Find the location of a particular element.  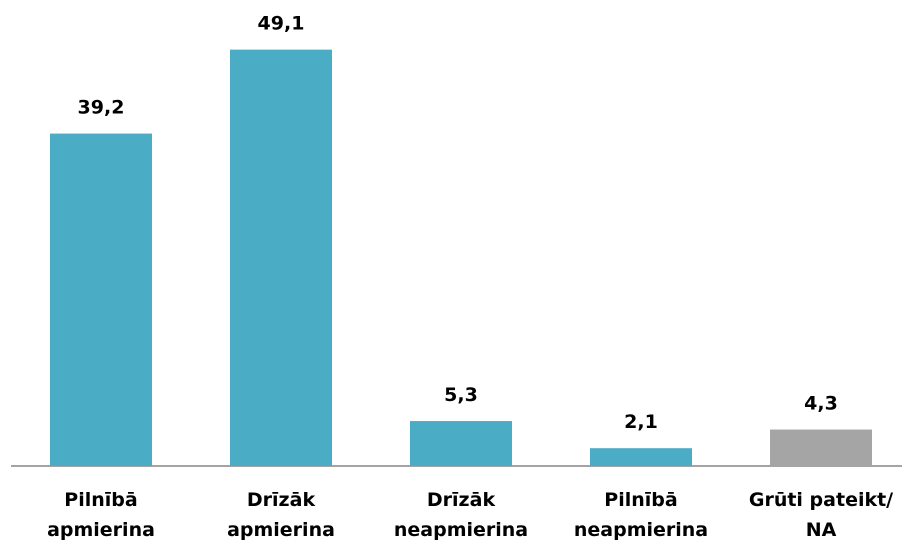

x-tick-label: Drīzāk apmierina is located at coordinates (281, 515).